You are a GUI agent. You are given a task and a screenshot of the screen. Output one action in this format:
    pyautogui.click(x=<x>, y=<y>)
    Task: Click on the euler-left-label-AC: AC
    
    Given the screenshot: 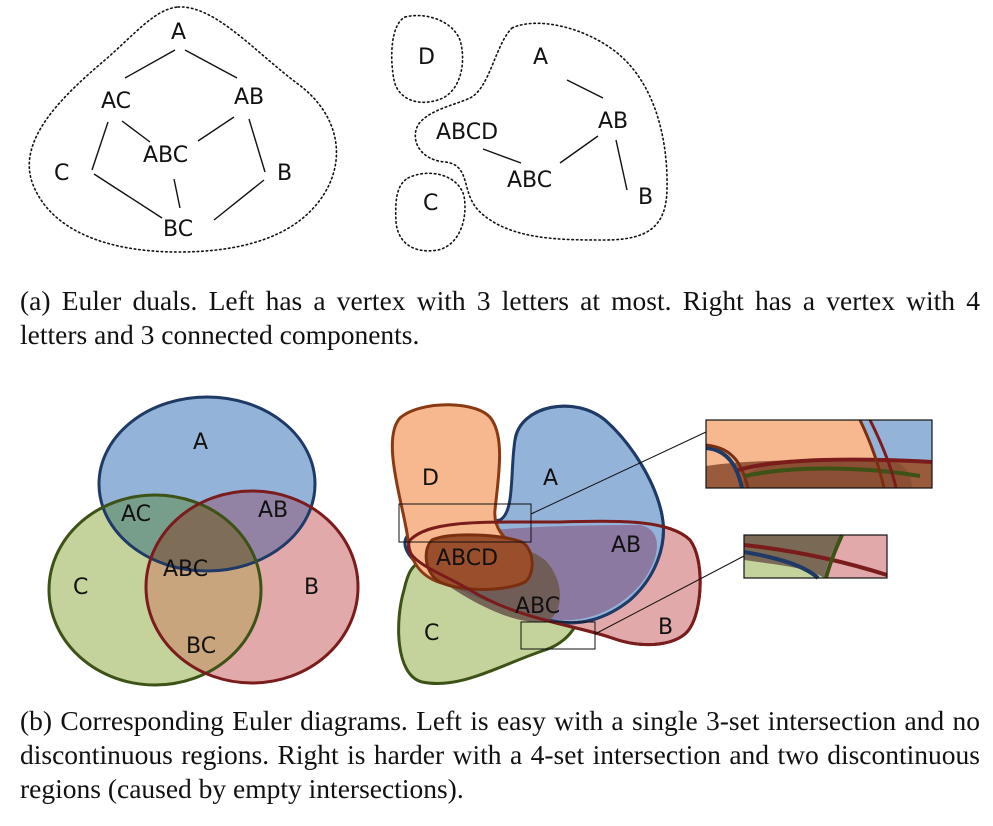 What is the action you would take?
    pyautogui.click(x=136, y=514)
    